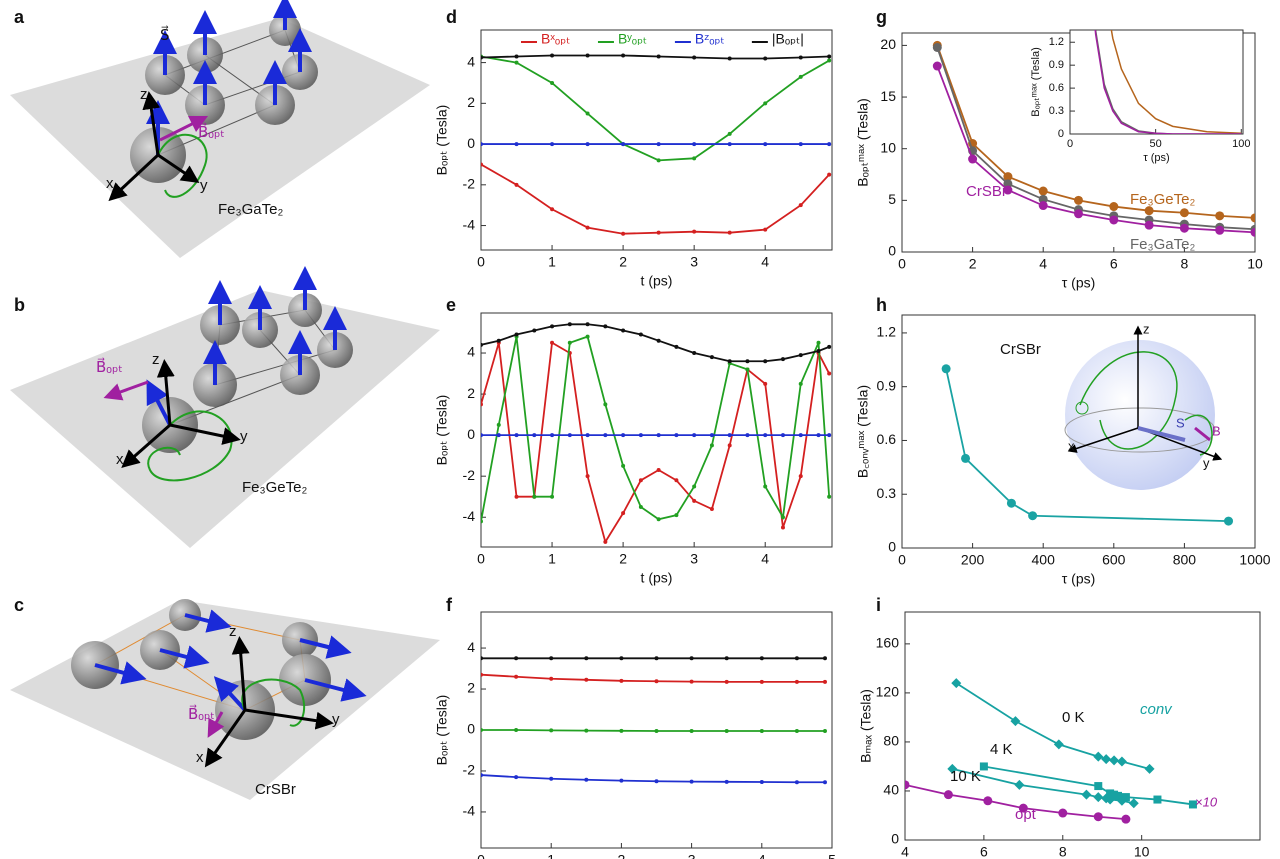  Describe the element at coordinates (200, 757) in the screenshot. I see `label: x` at that location.